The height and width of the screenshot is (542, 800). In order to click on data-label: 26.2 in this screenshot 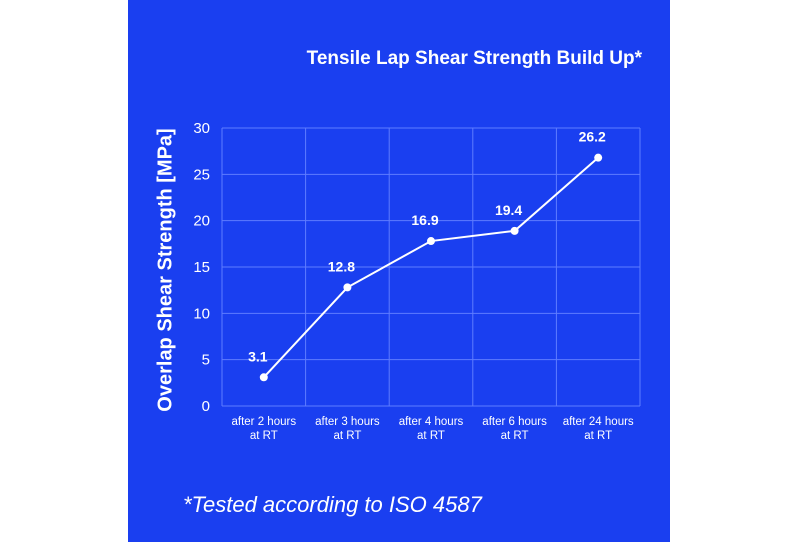, I will do `click(592, 137)`.